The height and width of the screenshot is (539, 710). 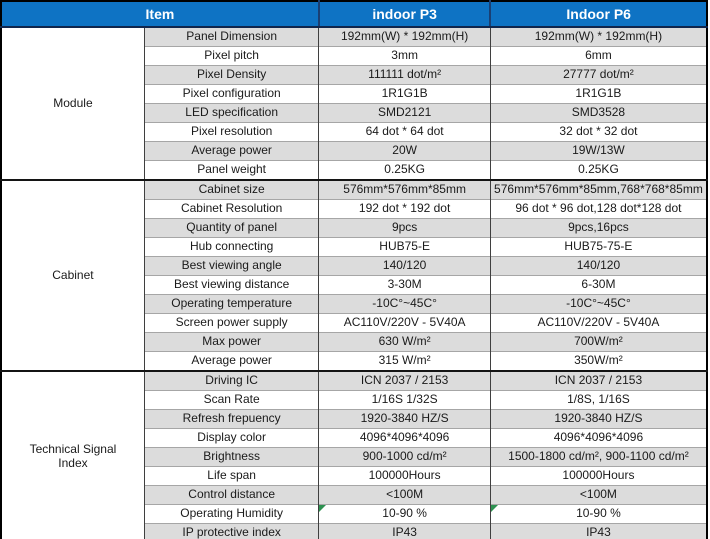 What do you see at coordinates (598, 456) in the screenshot?
I see `p6-value: 1500-1800 cd/m², 900-1100 cd/m²` at bounding box center [598, 456].